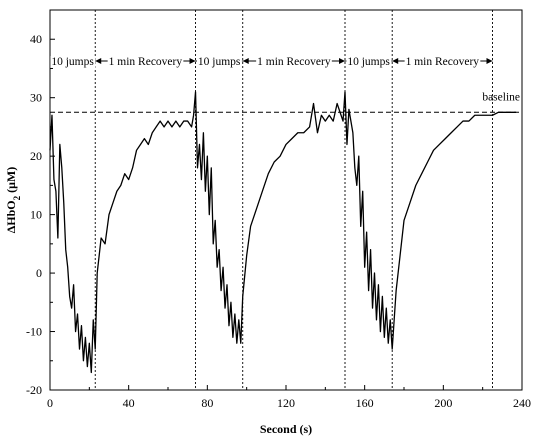 This screenshot has width=550, height=445. I want to click on y-tick-label: 0, so click(39, 273).